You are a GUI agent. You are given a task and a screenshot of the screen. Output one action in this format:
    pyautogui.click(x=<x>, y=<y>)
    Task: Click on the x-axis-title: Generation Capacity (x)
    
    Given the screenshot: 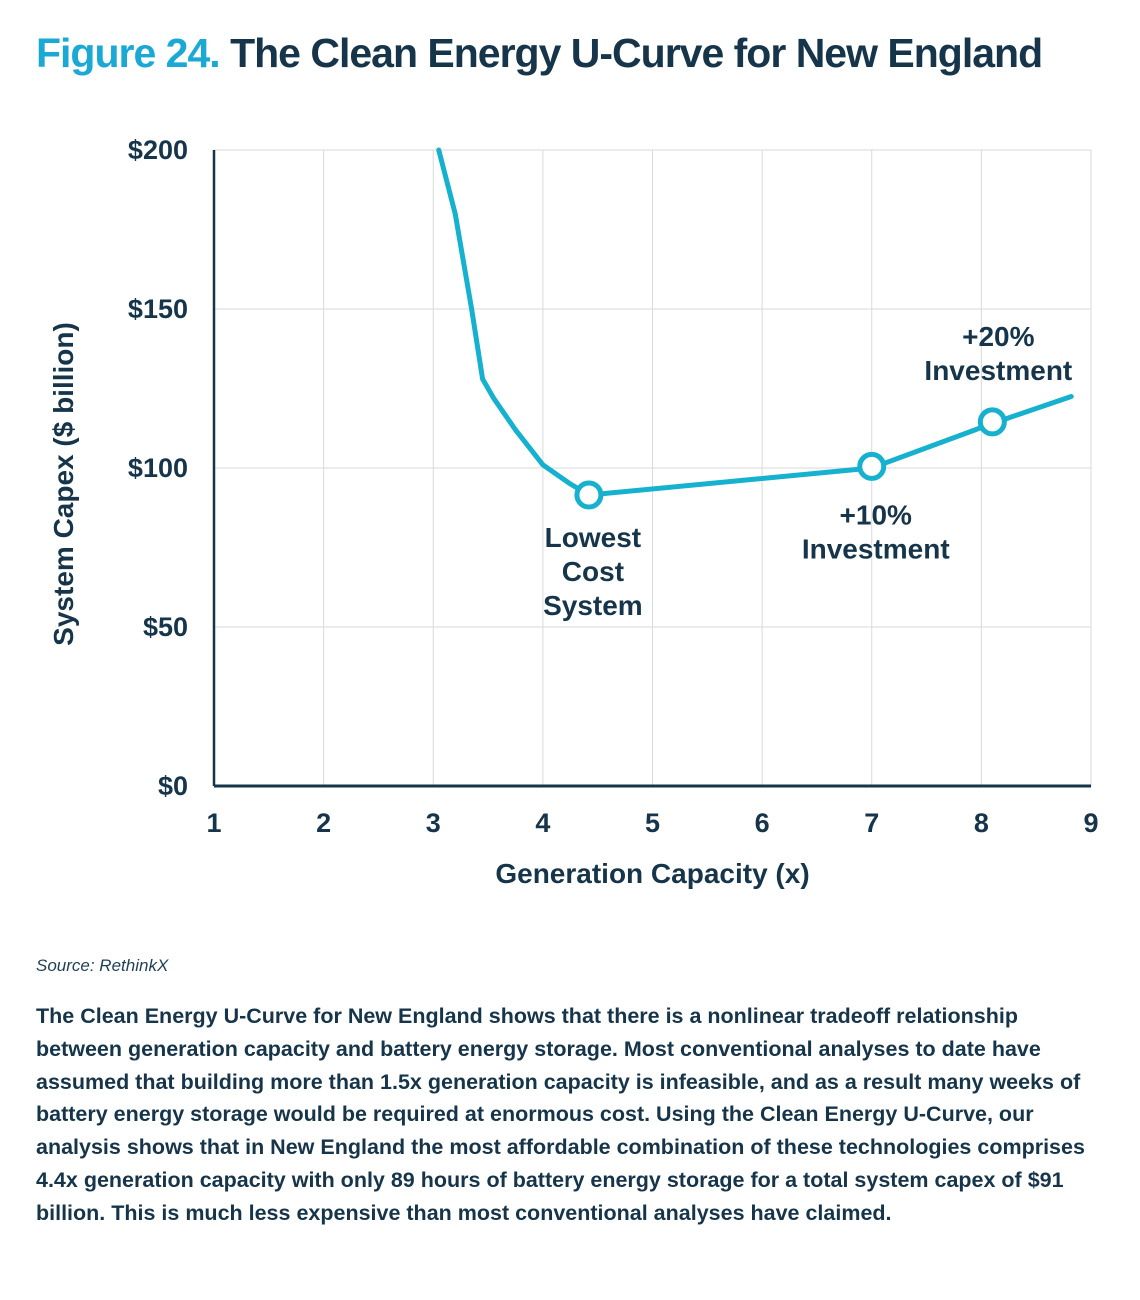 What is the action you would take?
    pyautogui.click(x=652, y=873)
    